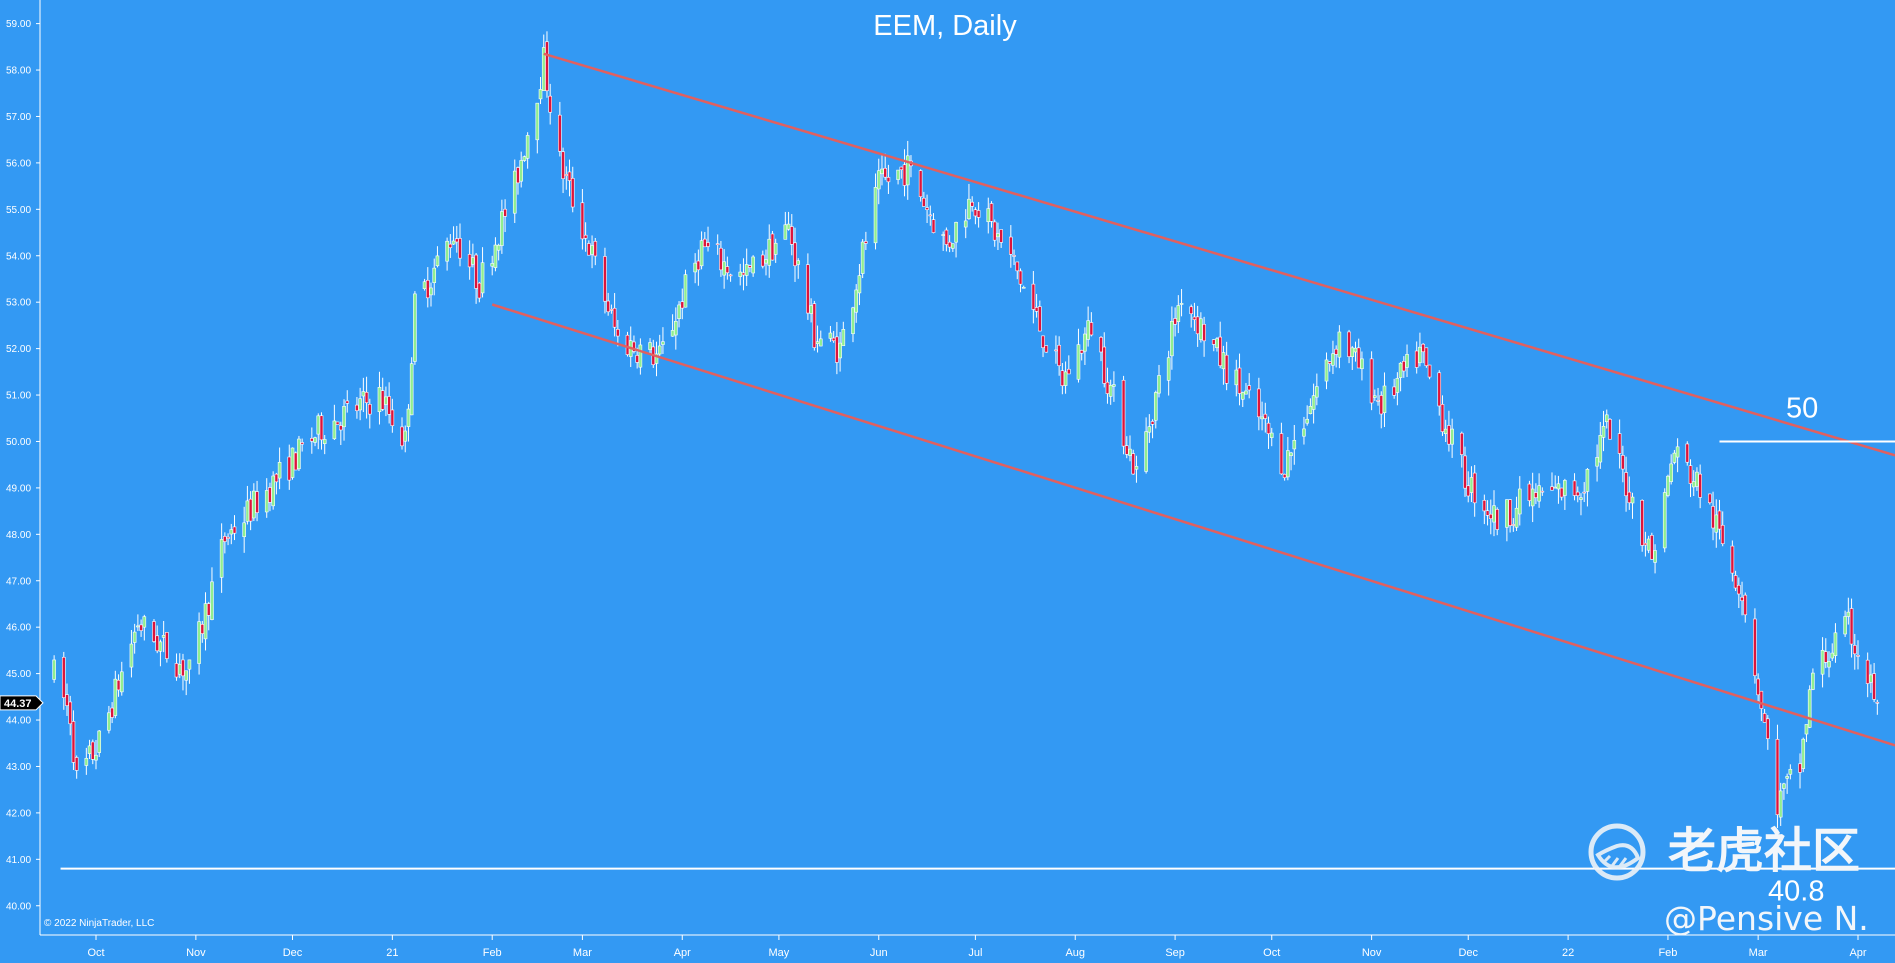 The width and height of the screenshot is (1895, 963). I want to click on chart-title: EEM, Daily, so click(945, 26).